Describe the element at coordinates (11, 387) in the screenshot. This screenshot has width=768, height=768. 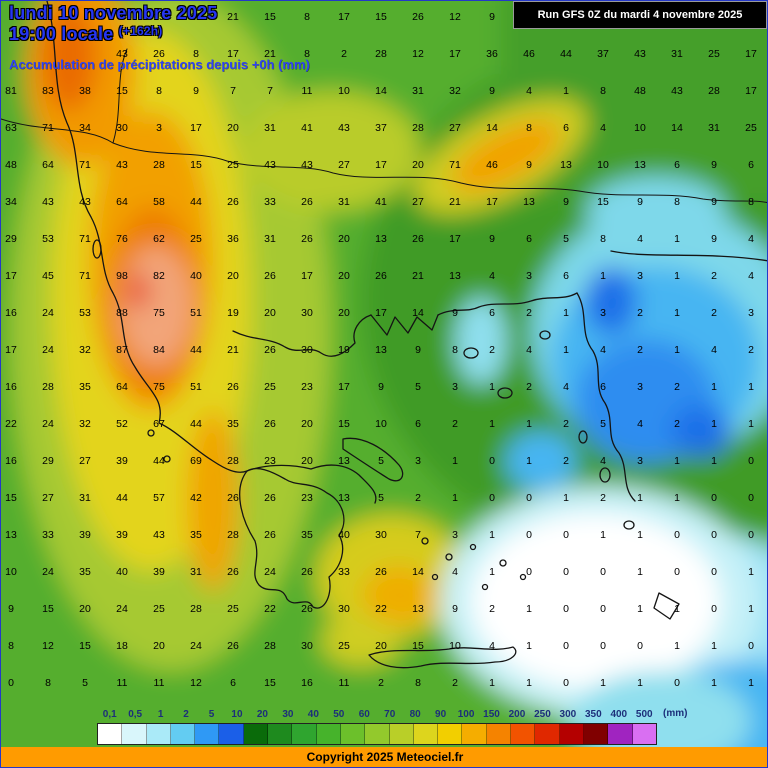
I see `precip-value: 16` at that location.